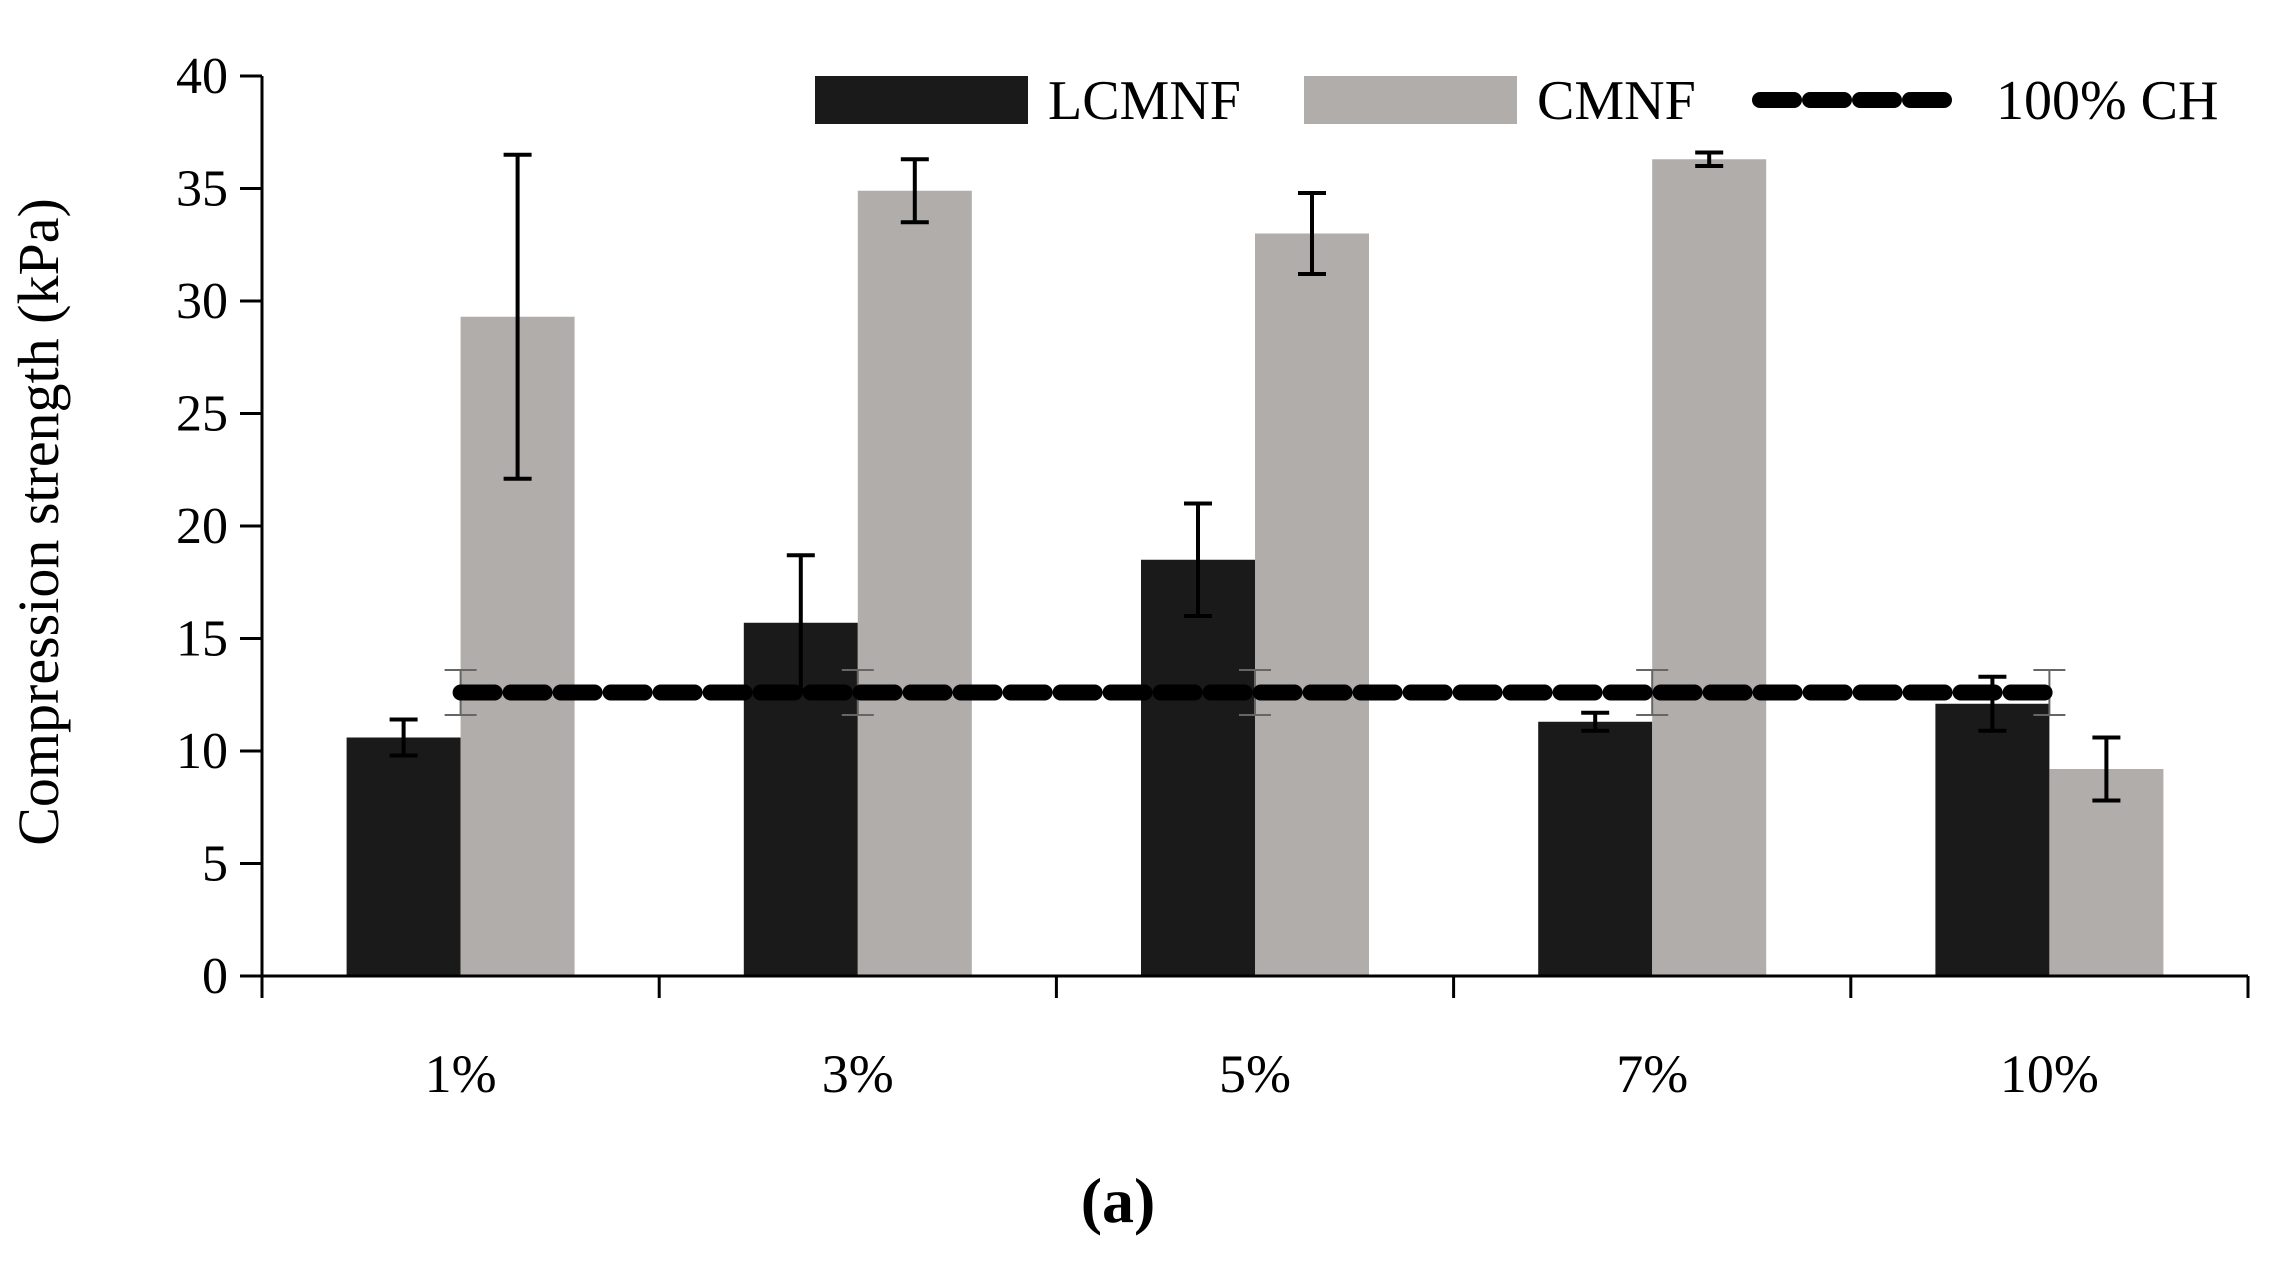  Describe the element at coordinates (215, 864) in the screenshot. I see `y-tick-label: 5` at that location.